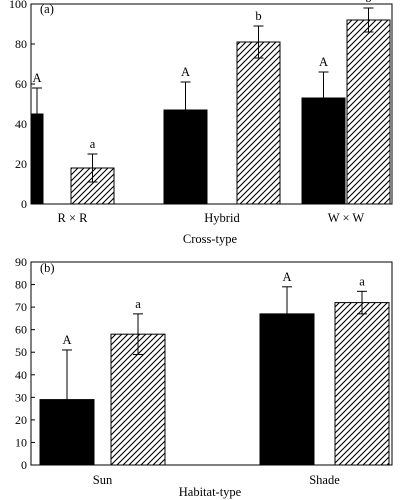  I want to click on panel-b-xlabel: Habitat-type, so click(210, 492).